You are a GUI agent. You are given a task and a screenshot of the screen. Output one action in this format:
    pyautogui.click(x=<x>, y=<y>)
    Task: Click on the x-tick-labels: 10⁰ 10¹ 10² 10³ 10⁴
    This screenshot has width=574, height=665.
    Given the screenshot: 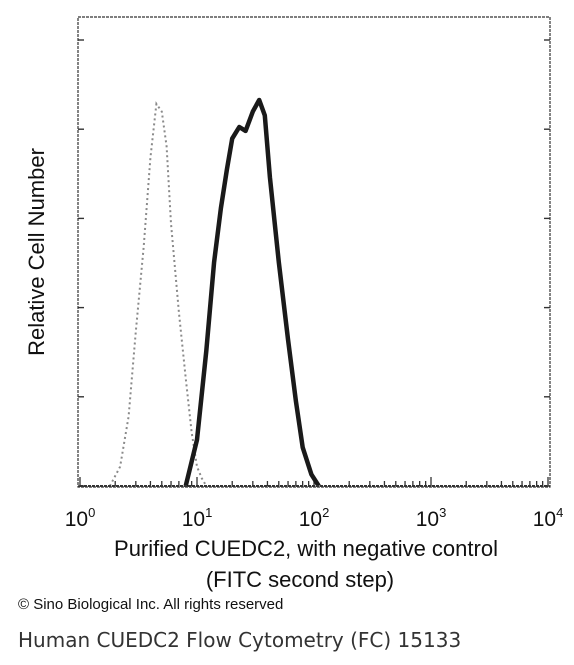 What is the action you would take?
    pyautogui.click(x=314, y=518)
    